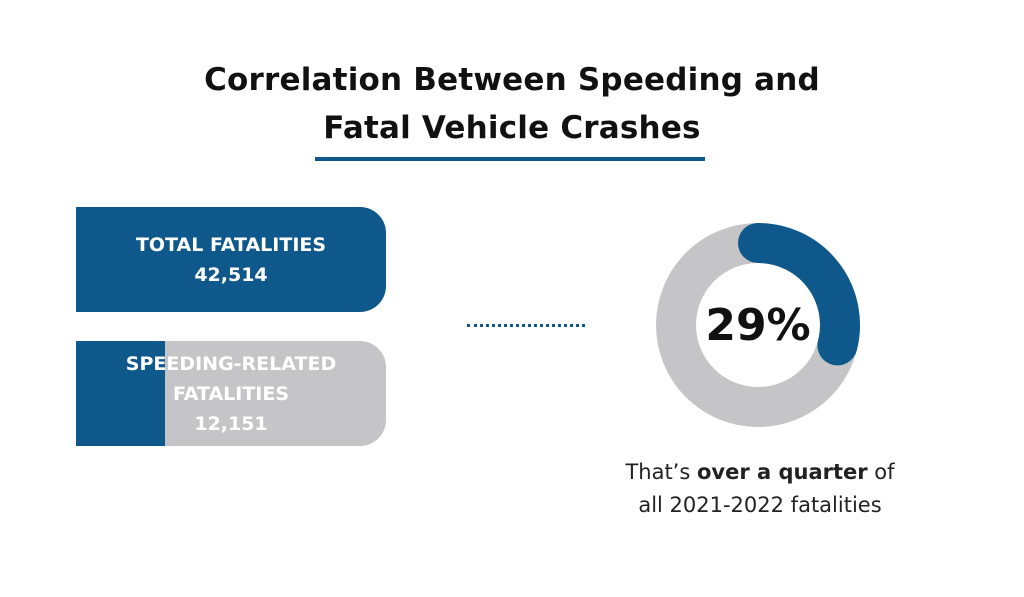 The height and width of the screenshot is (597, 1024). What do you see at coordinates (799, 294) in the screenshot?
I see `donut-arc-29-percent` at bounding box center [799, 294].